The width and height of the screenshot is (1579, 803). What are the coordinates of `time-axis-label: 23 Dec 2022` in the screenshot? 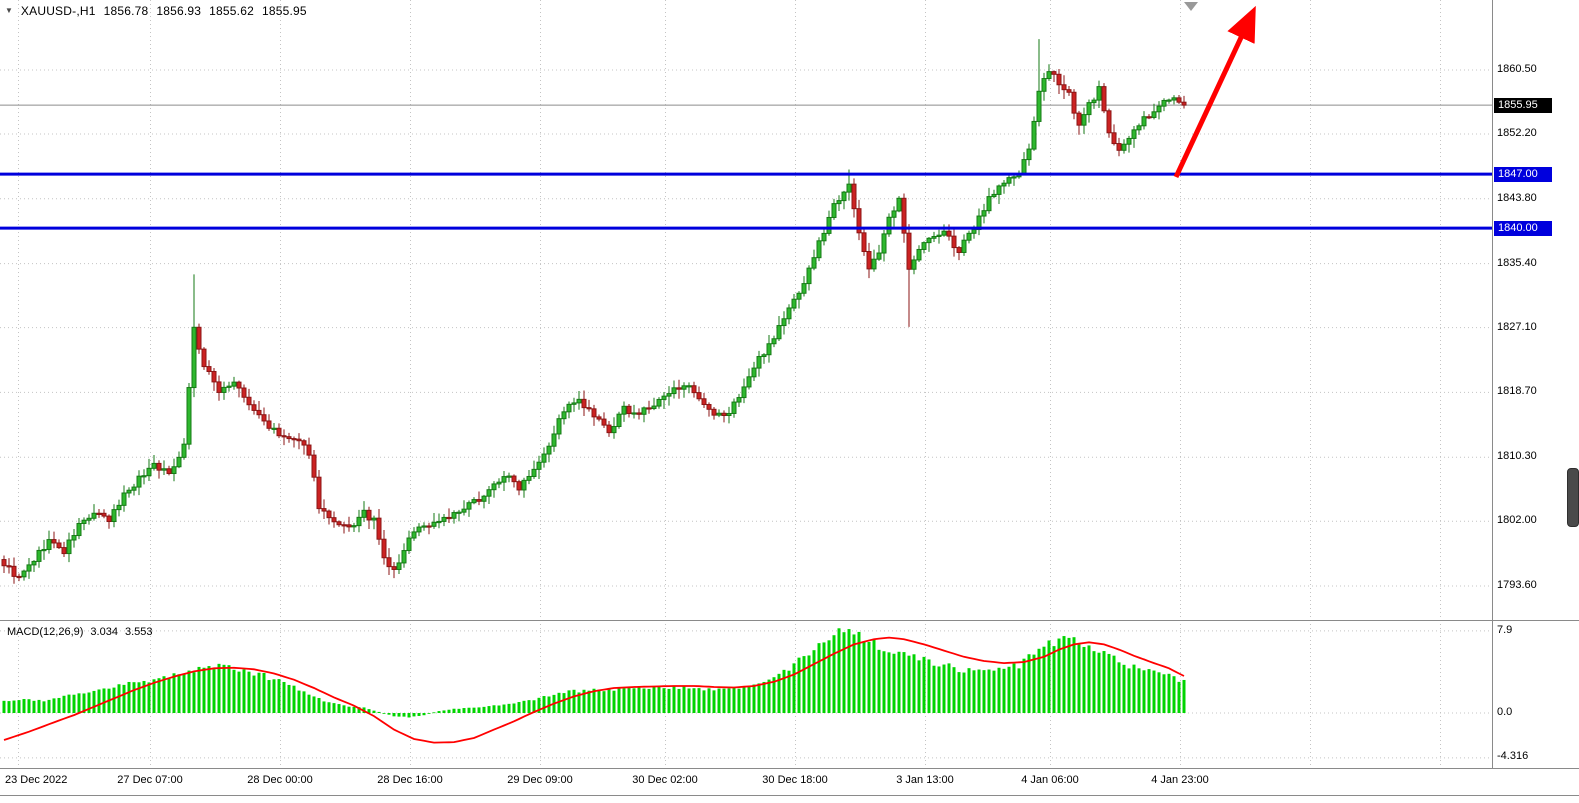 It's located at (36, 780).